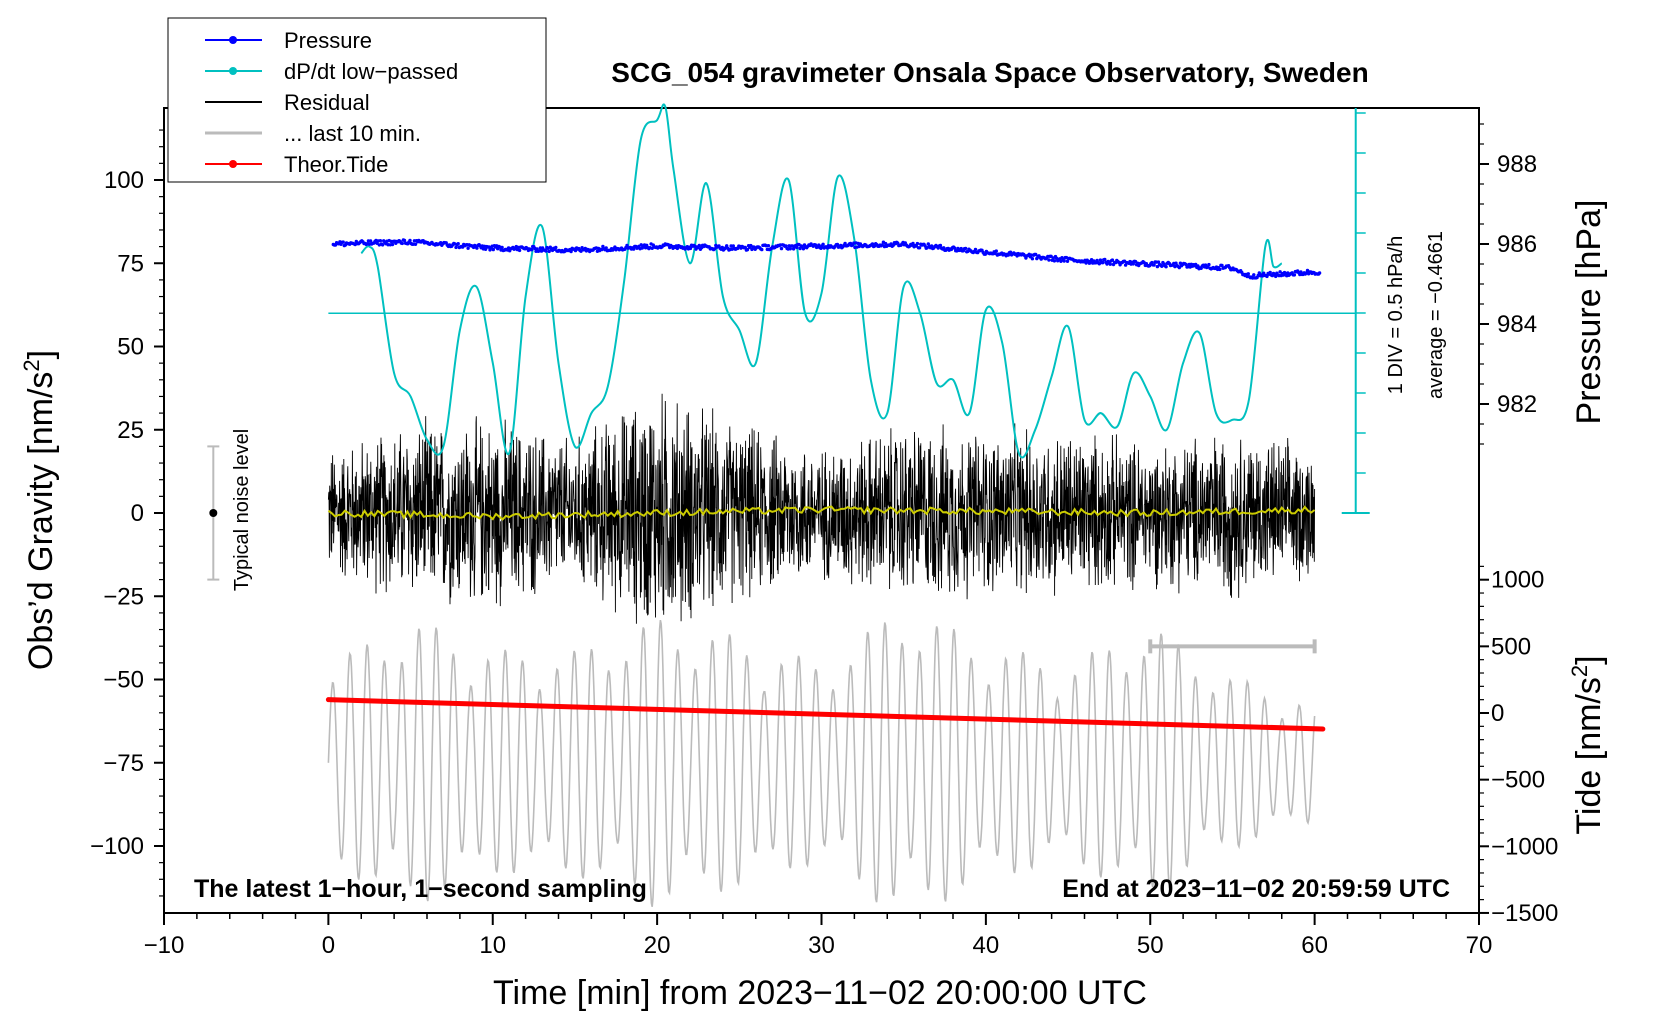  Describe the element at coordinates (336, 164) in the screenshot. I see `legend-label: Theor.Tide` at that location.